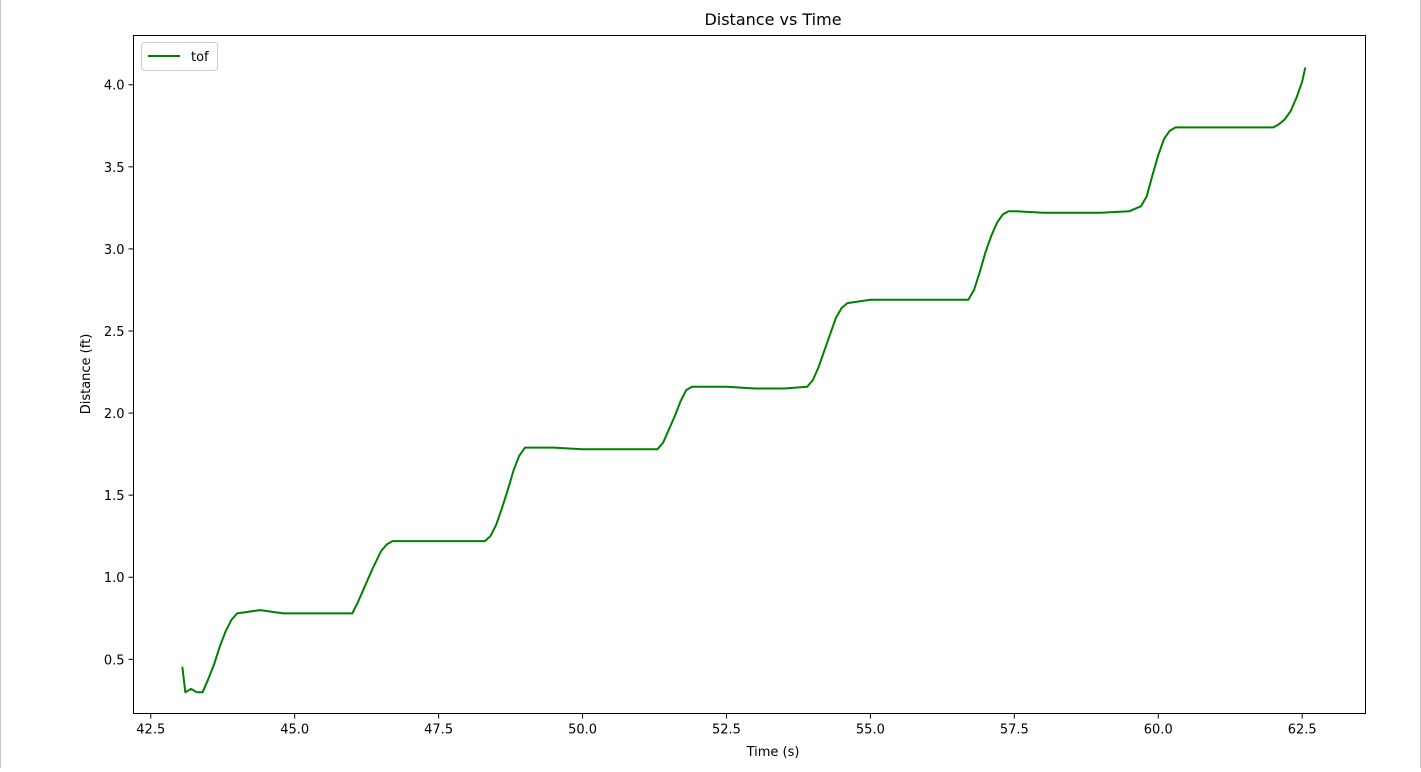  What do you see at coordinates (114, 332) in the screenshot?
I see `y-tick-label: 2.5` at bounding box center [114, 332].